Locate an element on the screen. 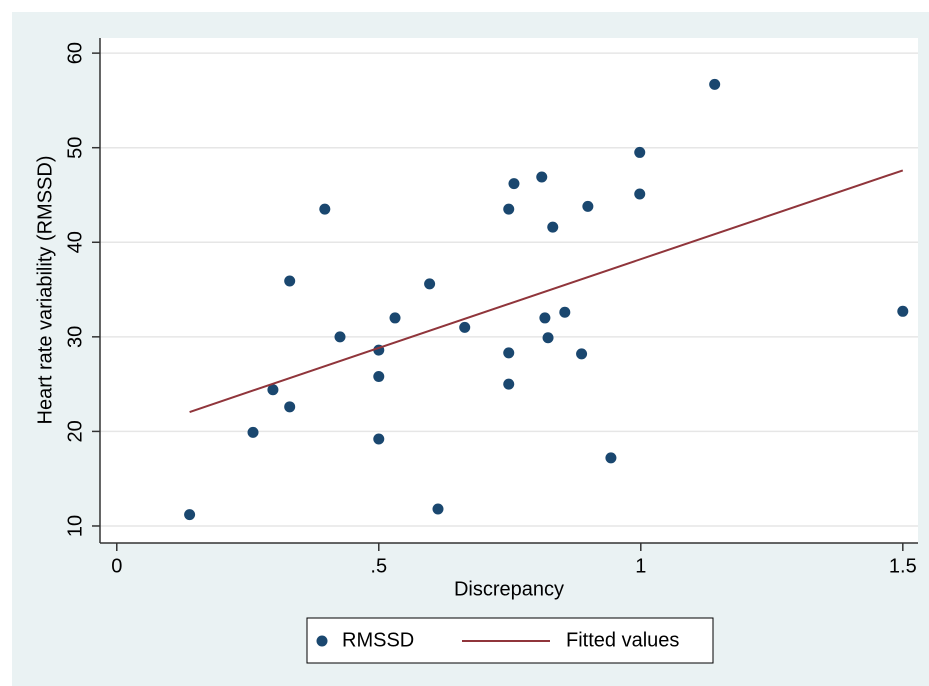  legend-box is located at coordinates (510, 640).